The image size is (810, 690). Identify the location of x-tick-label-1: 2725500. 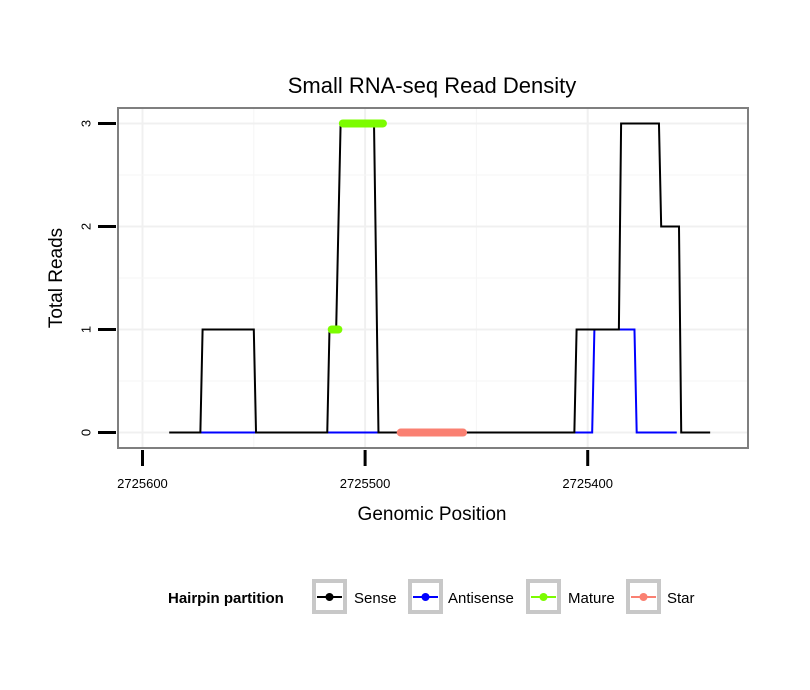
(365, 483).